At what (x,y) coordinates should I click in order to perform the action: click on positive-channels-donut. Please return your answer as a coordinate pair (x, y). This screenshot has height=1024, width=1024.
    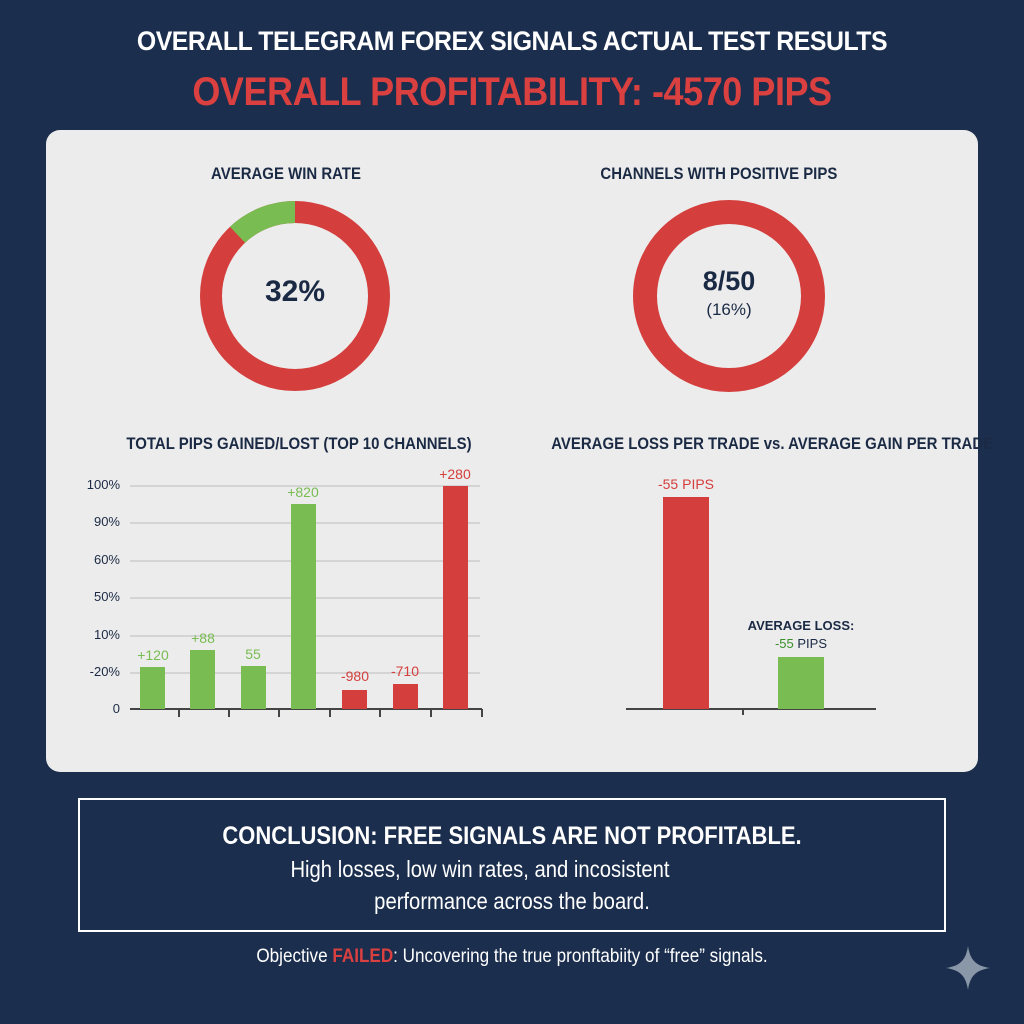
    Looking at the image, I should click on (729, 296).